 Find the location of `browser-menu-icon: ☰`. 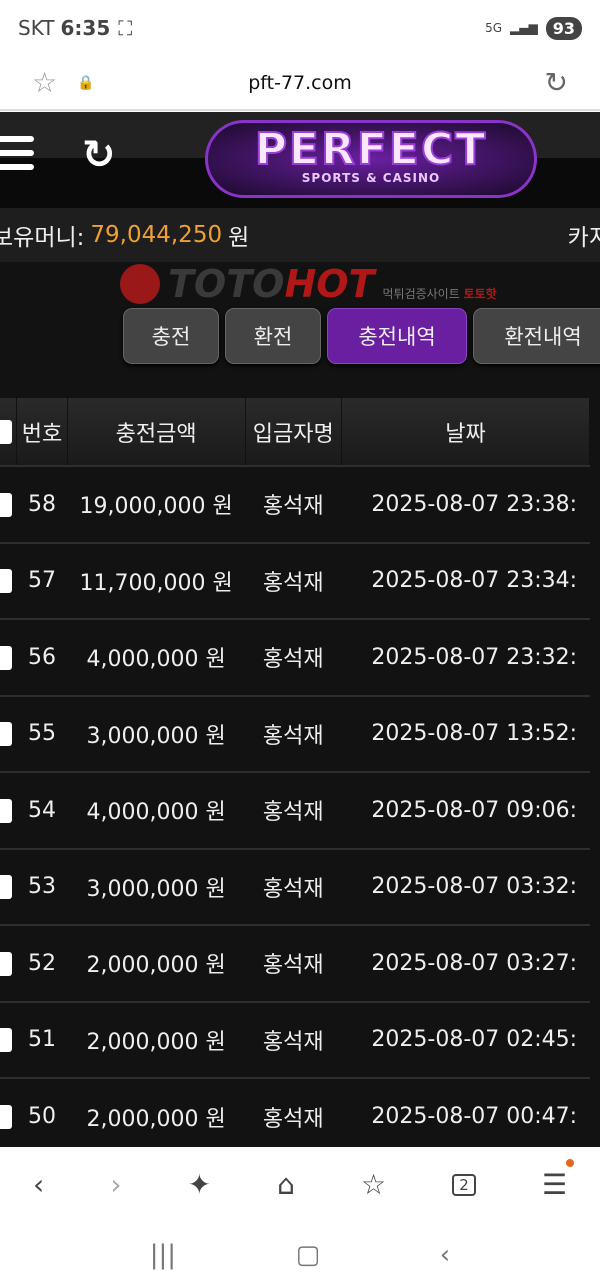

browser-menu-icon: ☰ is located at coordinates (554, 1184).